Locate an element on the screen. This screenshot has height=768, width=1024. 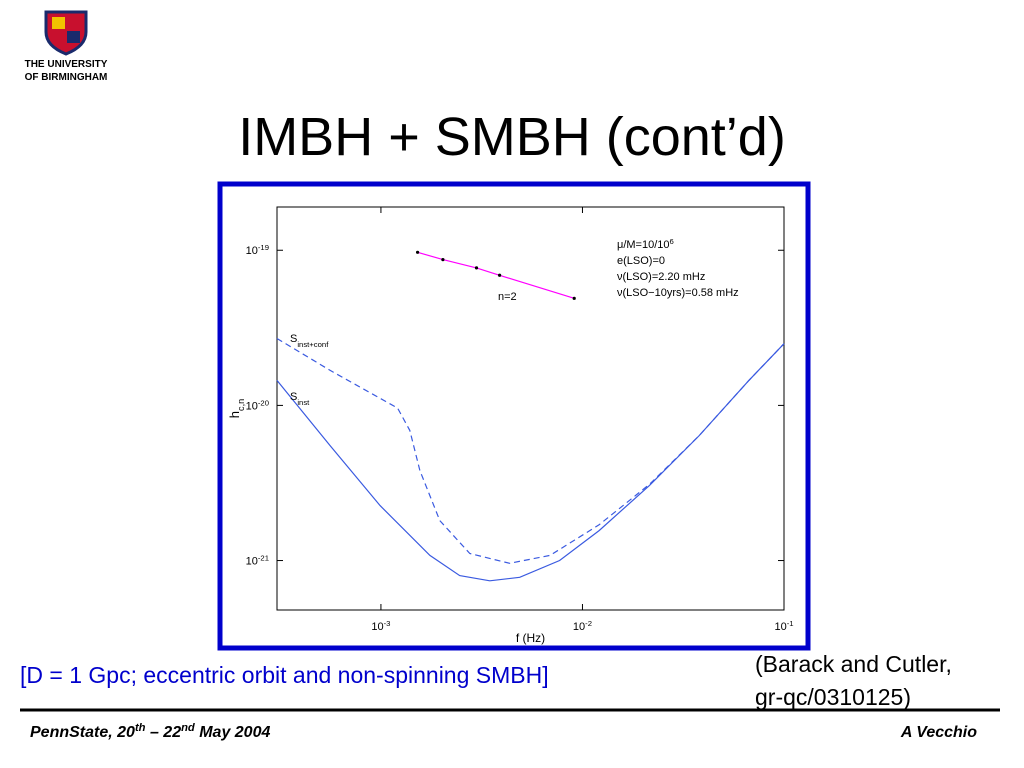
annotation: μ/M=10/106 is located at coordinates (645, 244).